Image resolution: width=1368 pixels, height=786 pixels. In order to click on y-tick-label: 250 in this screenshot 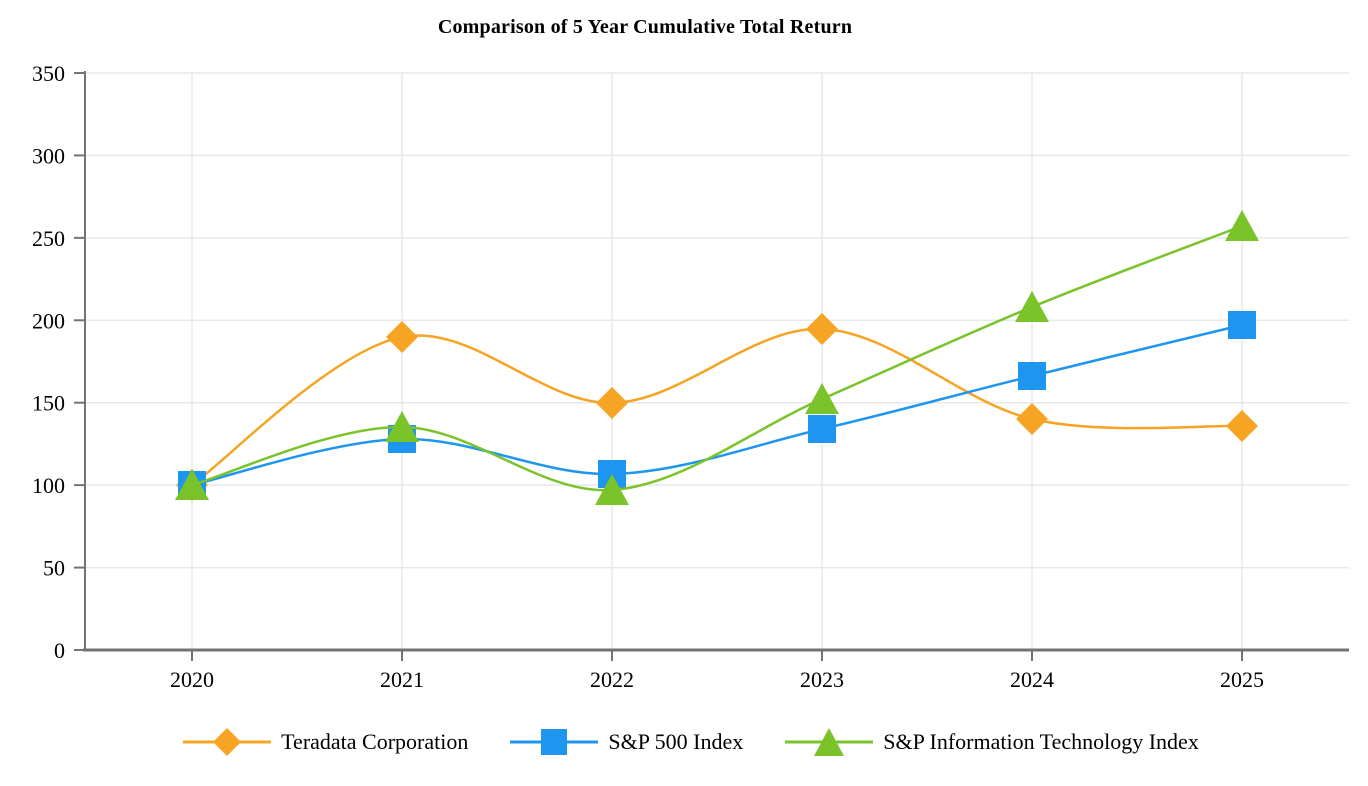, I will do `click(48, 238)`.